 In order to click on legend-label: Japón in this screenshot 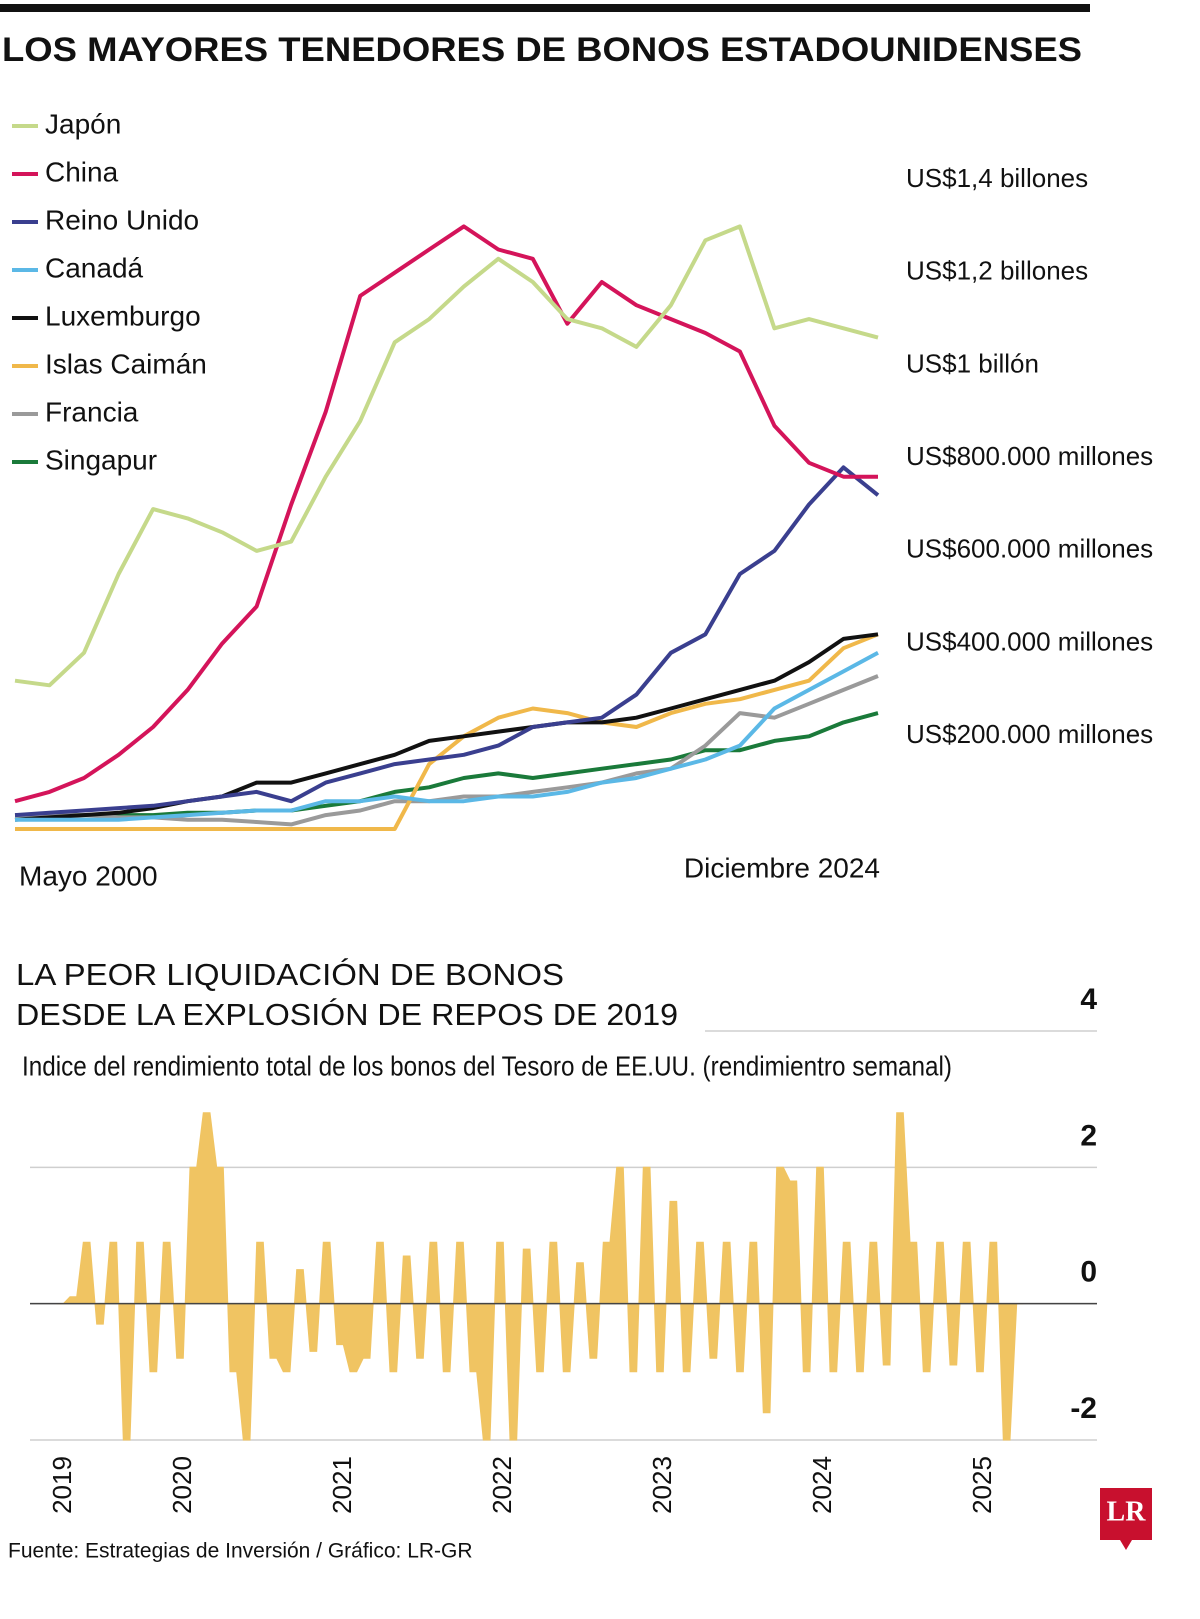, I will do `click(83, 123)`.